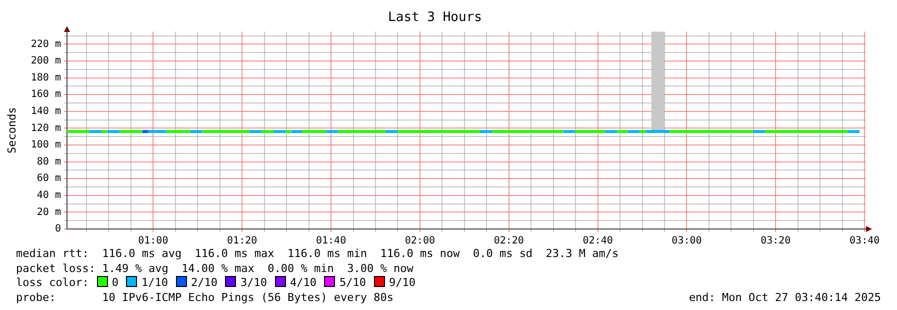 This screenshot has width=897, height=310. What do you see at coordinates (45, 145) in the screenshot?
I see `y-tick-label: 100 m` at bounding box center [45, 145].